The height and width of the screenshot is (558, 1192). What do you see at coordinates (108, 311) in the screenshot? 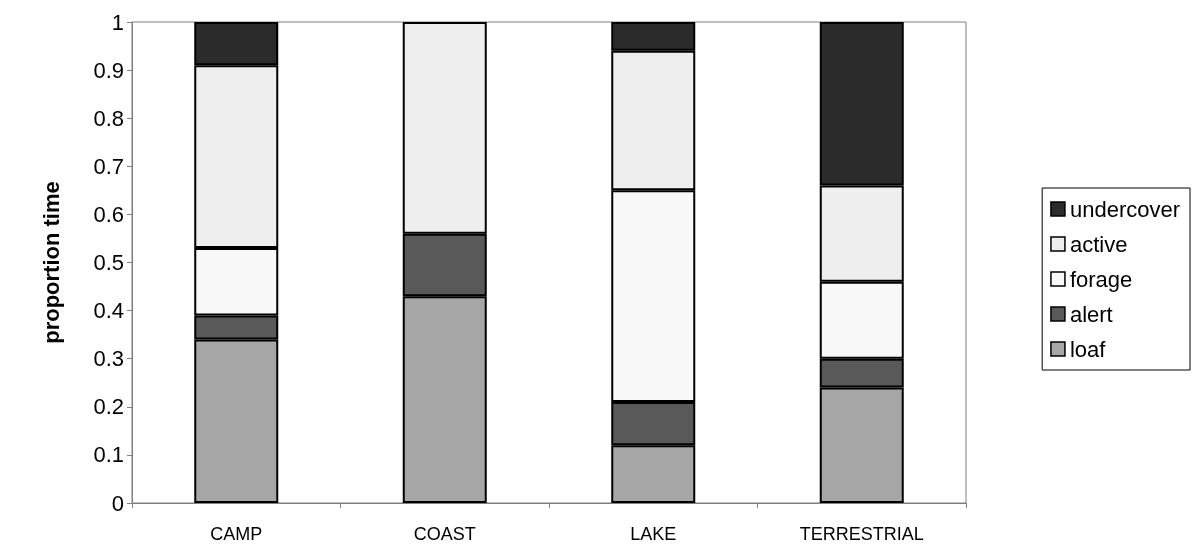
I see `y-tick-label: 0.4` at bounding box center [108, 311].